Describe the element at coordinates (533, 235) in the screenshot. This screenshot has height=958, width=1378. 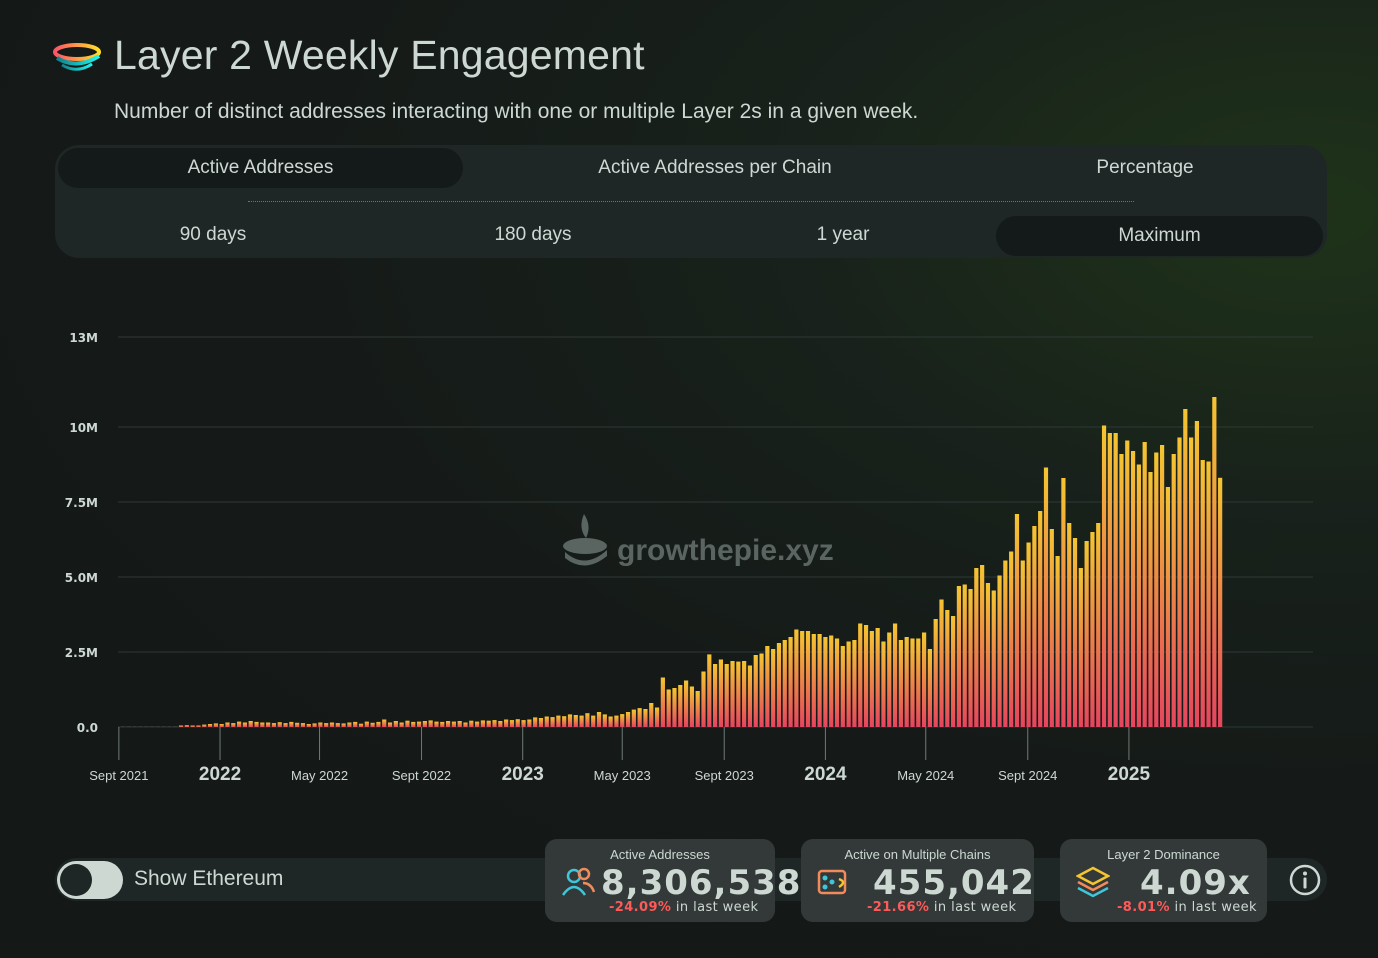
I see `range-180-days: 180 days` at that location.